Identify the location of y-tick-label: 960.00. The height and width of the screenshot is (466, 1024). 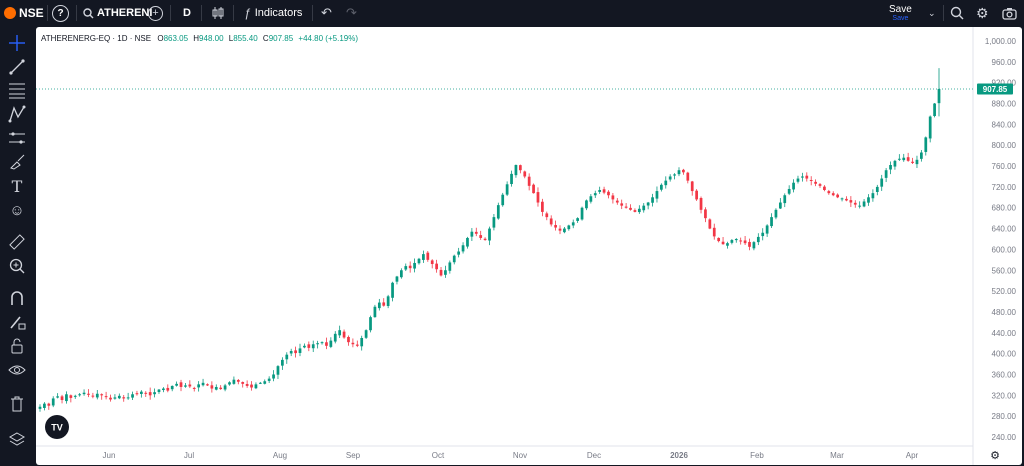
(1004, 62).